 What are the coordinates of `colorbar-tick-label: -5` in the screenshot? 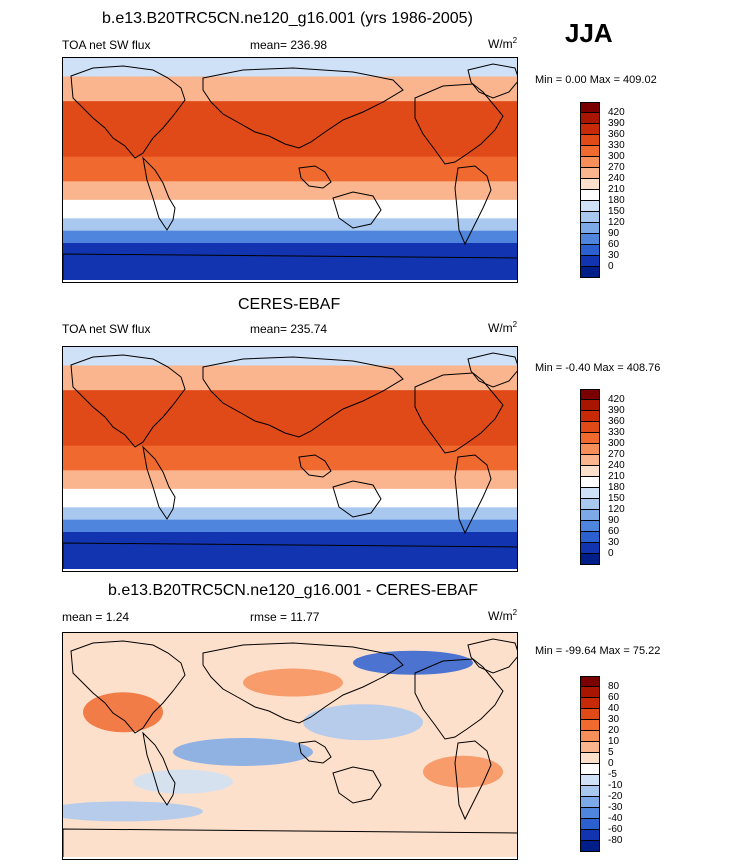 It's located at (612, 774).